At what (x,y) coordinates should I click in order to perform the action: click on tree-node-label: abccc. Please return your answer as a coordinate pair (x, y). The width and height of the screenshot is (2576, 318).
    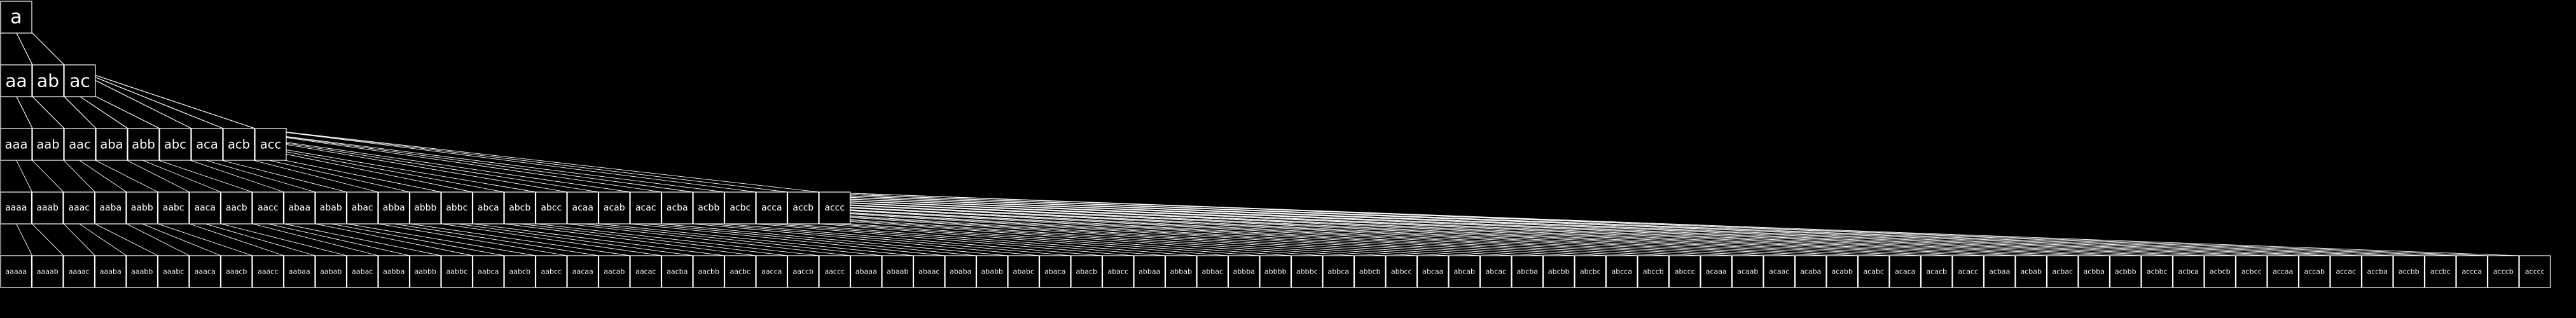
    Looking at the image, I should click on (1685, 272).